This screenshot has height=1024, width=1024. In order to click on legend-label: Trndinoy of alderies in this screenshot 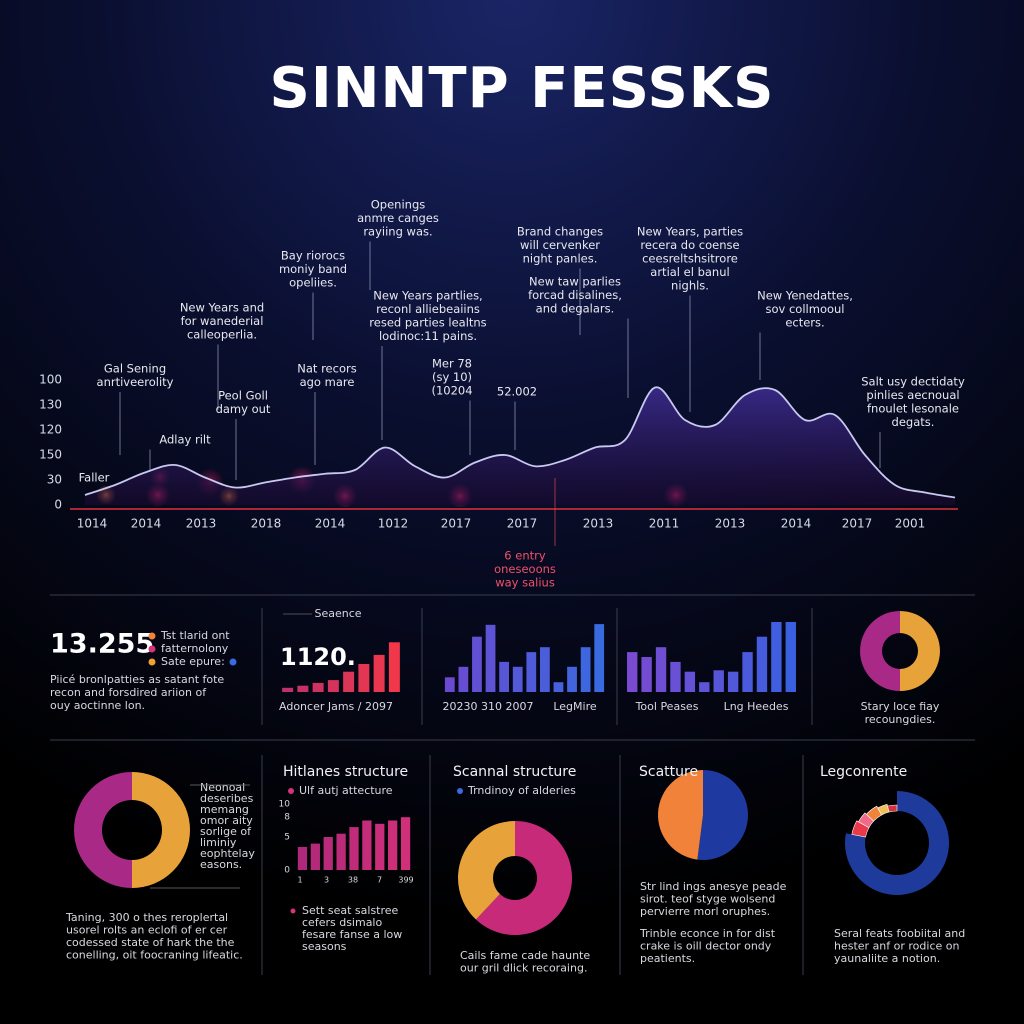, I will do `click(521, 790)`.